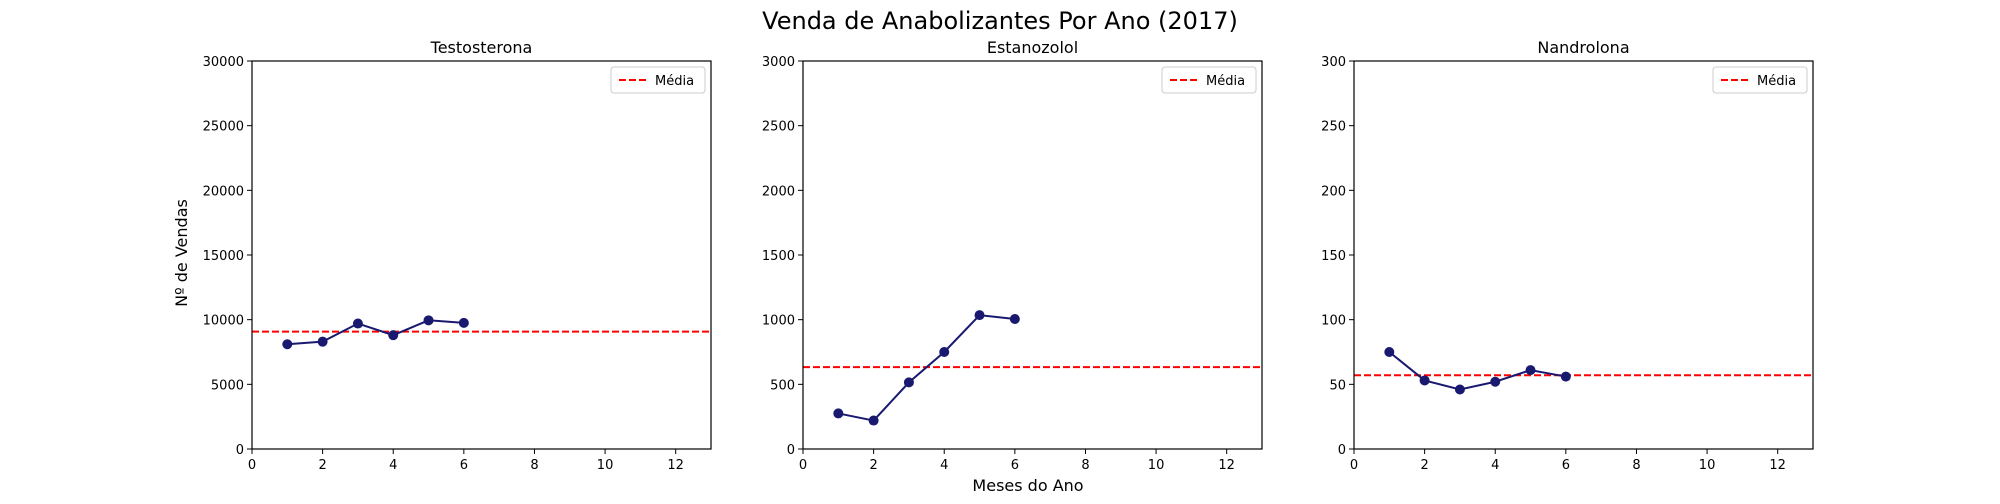 The image size is (2000, 504). What do you see at coordinates (1333, 321) in the screenshot?
I see `y-tick-label: 100` at bounding box center [1333, 321].